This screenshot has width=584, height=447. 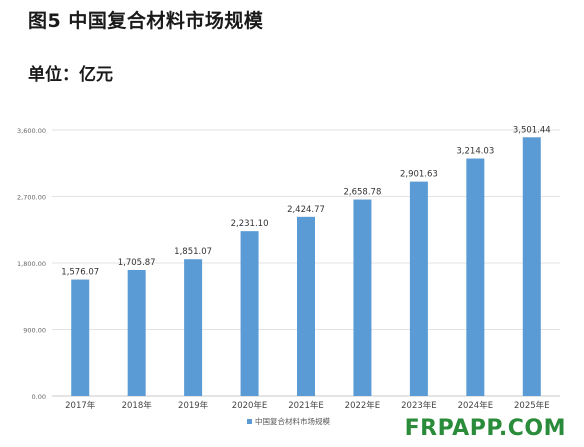 I want to click on x-tick-label: 2020年E, so click(x=250, y=405).